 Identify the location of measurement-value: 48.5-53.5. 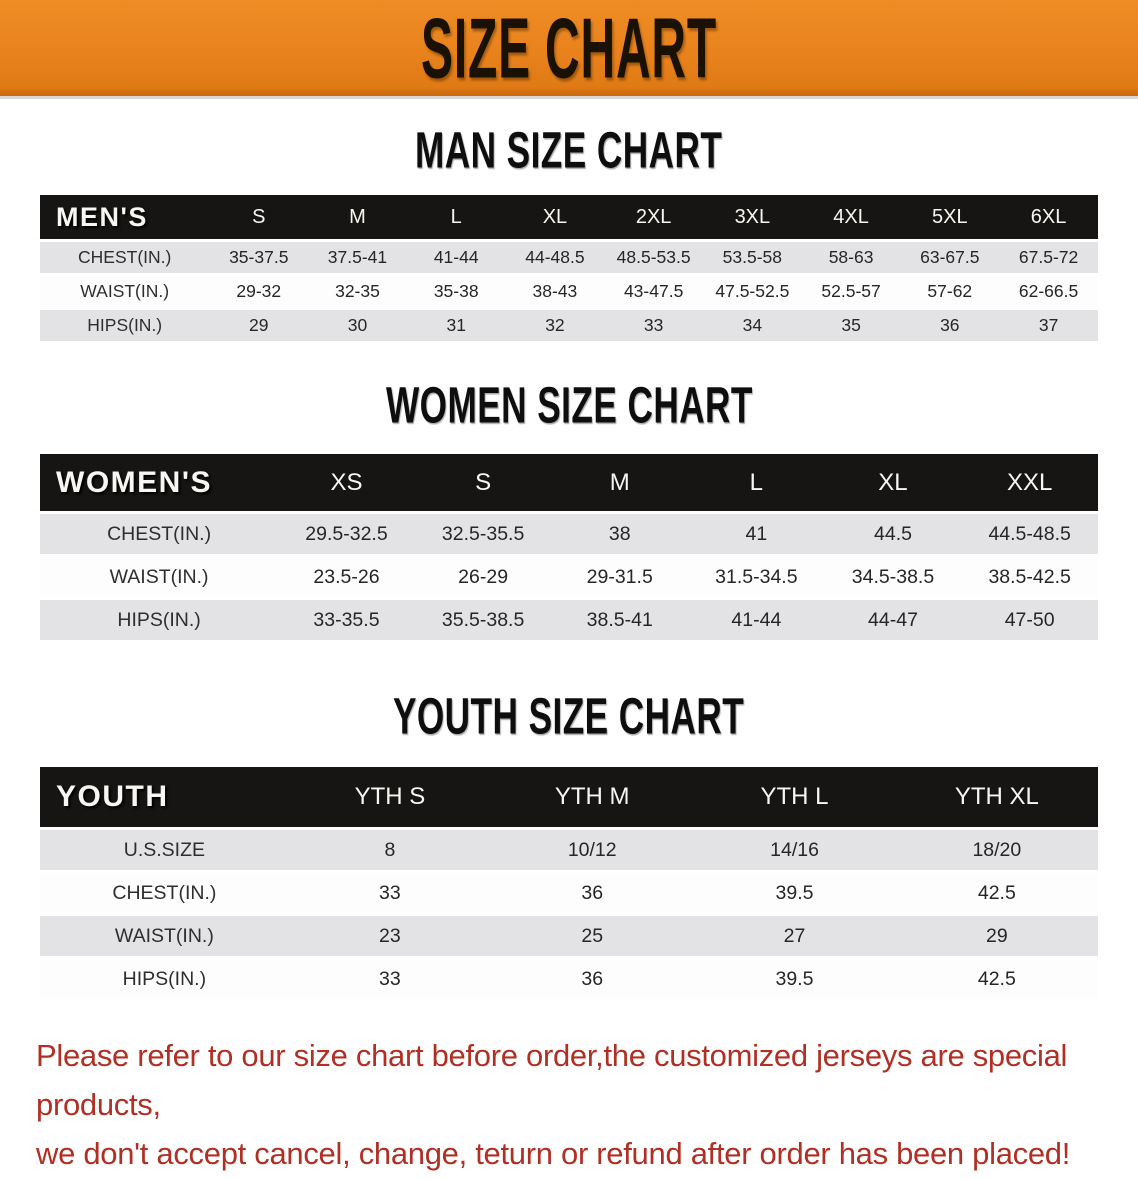
(653, 257).